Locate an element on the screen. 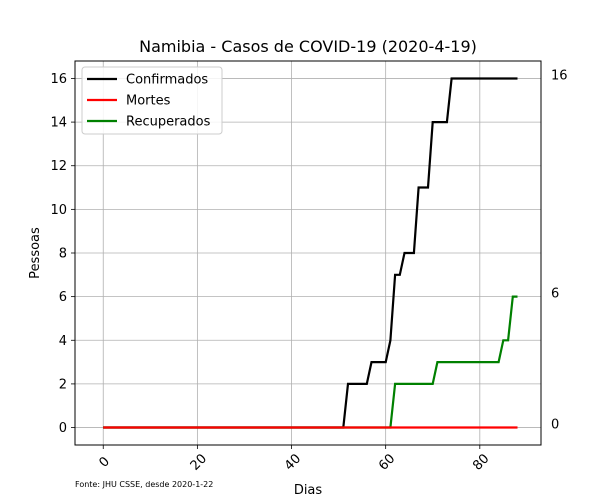  y-tick-label: 0 is located at coordinates (63, 428).